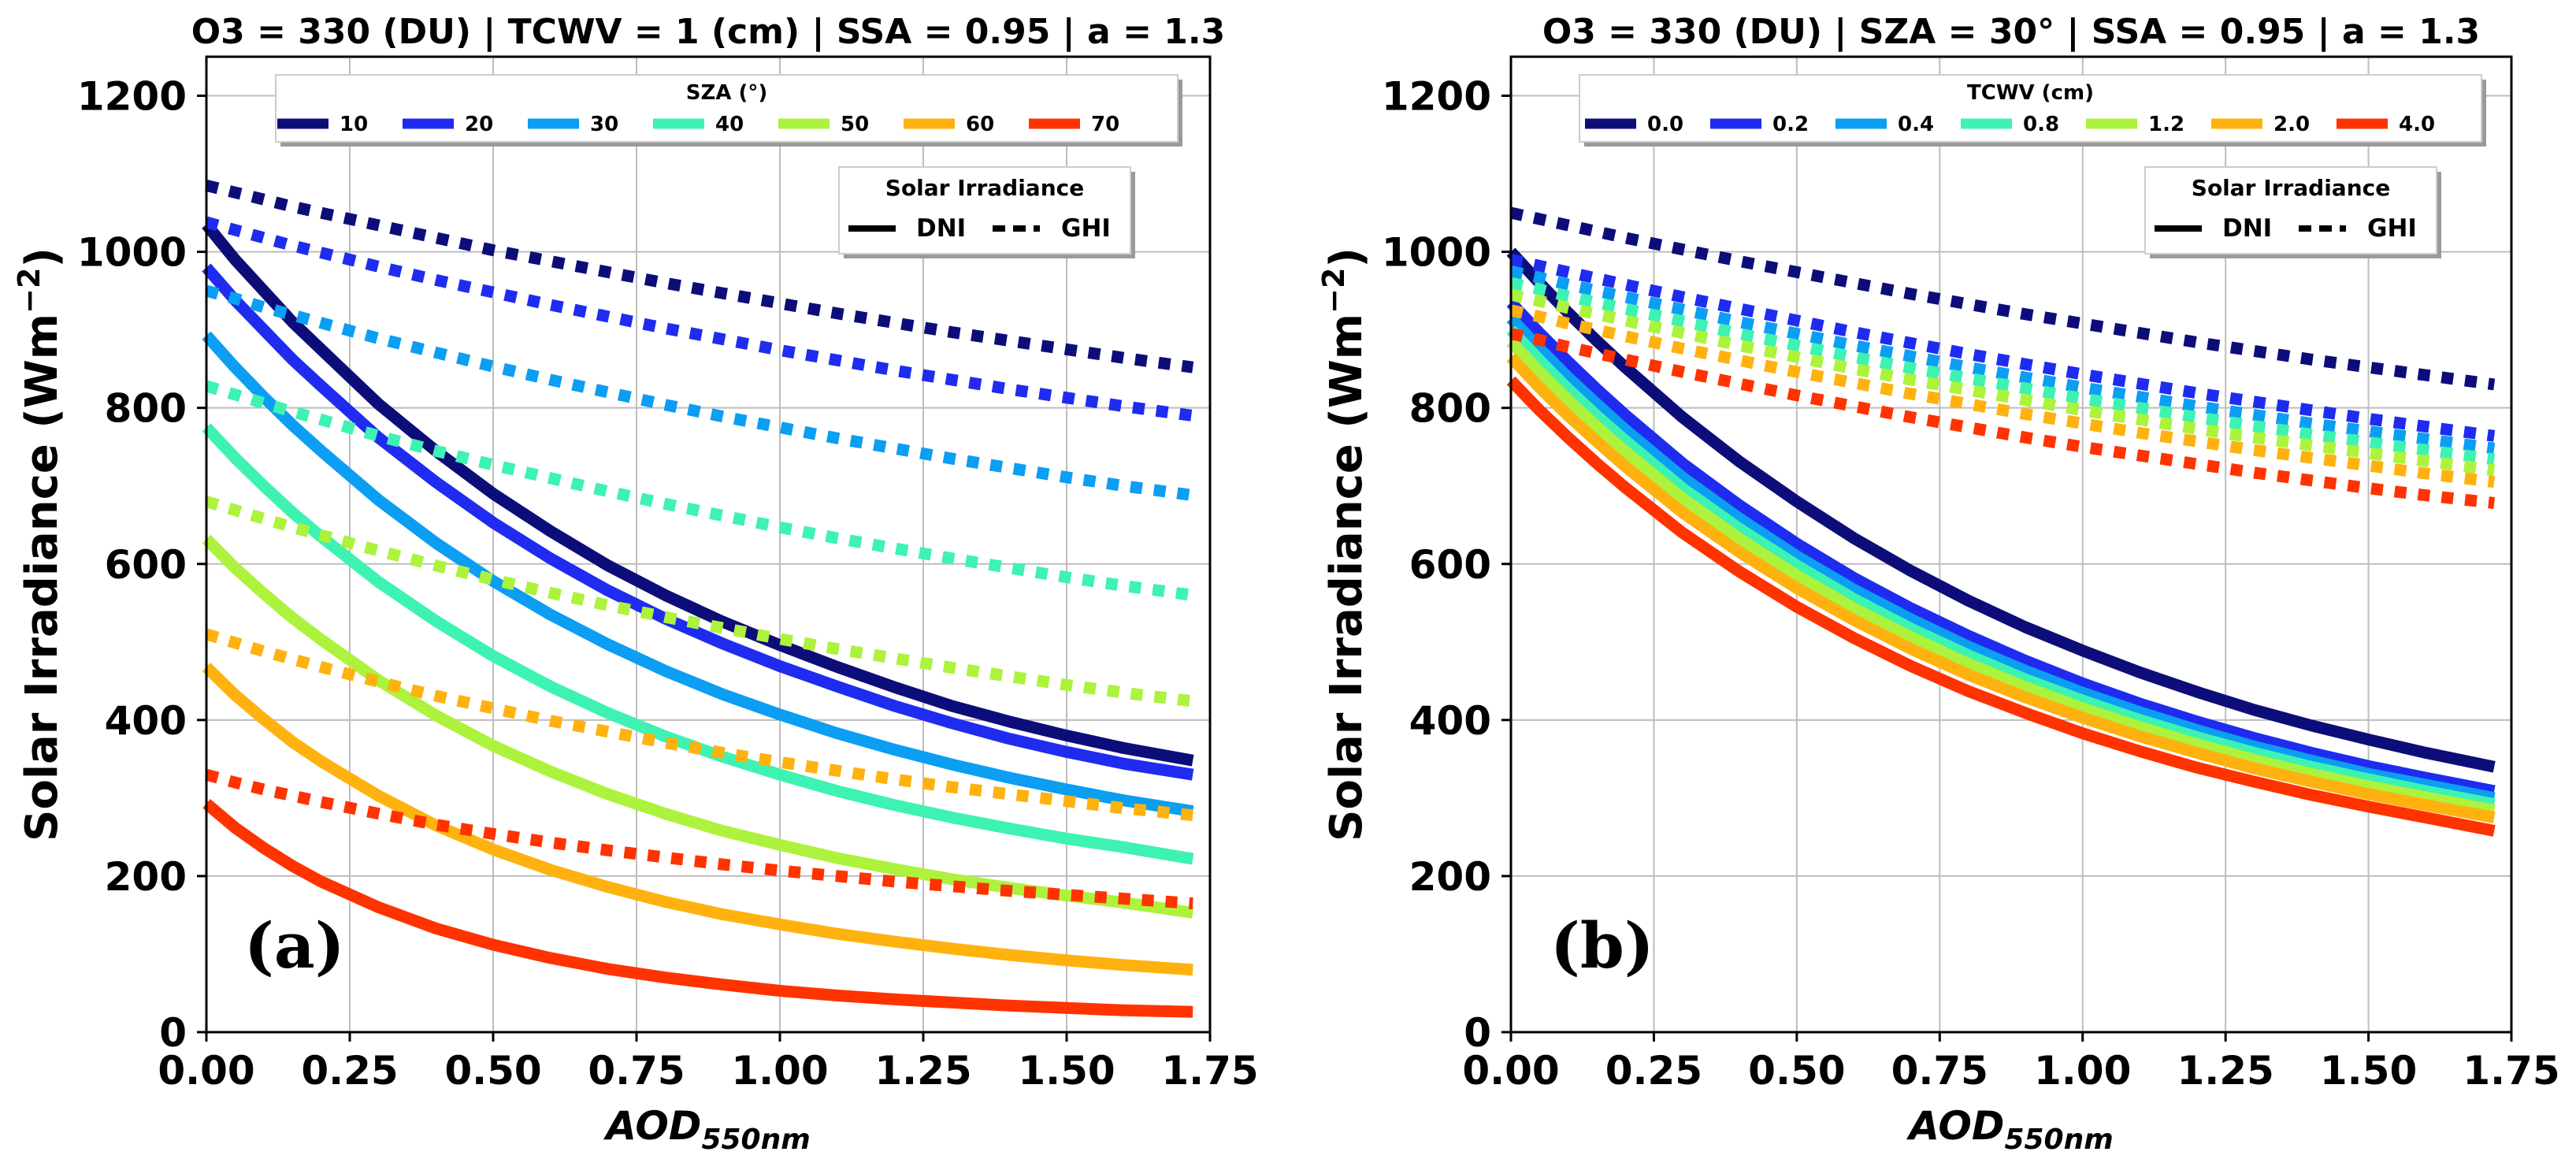  Describe the element at coordinates (354, 125) in the screenshot. I see `legend-label-10: 10` at that location.